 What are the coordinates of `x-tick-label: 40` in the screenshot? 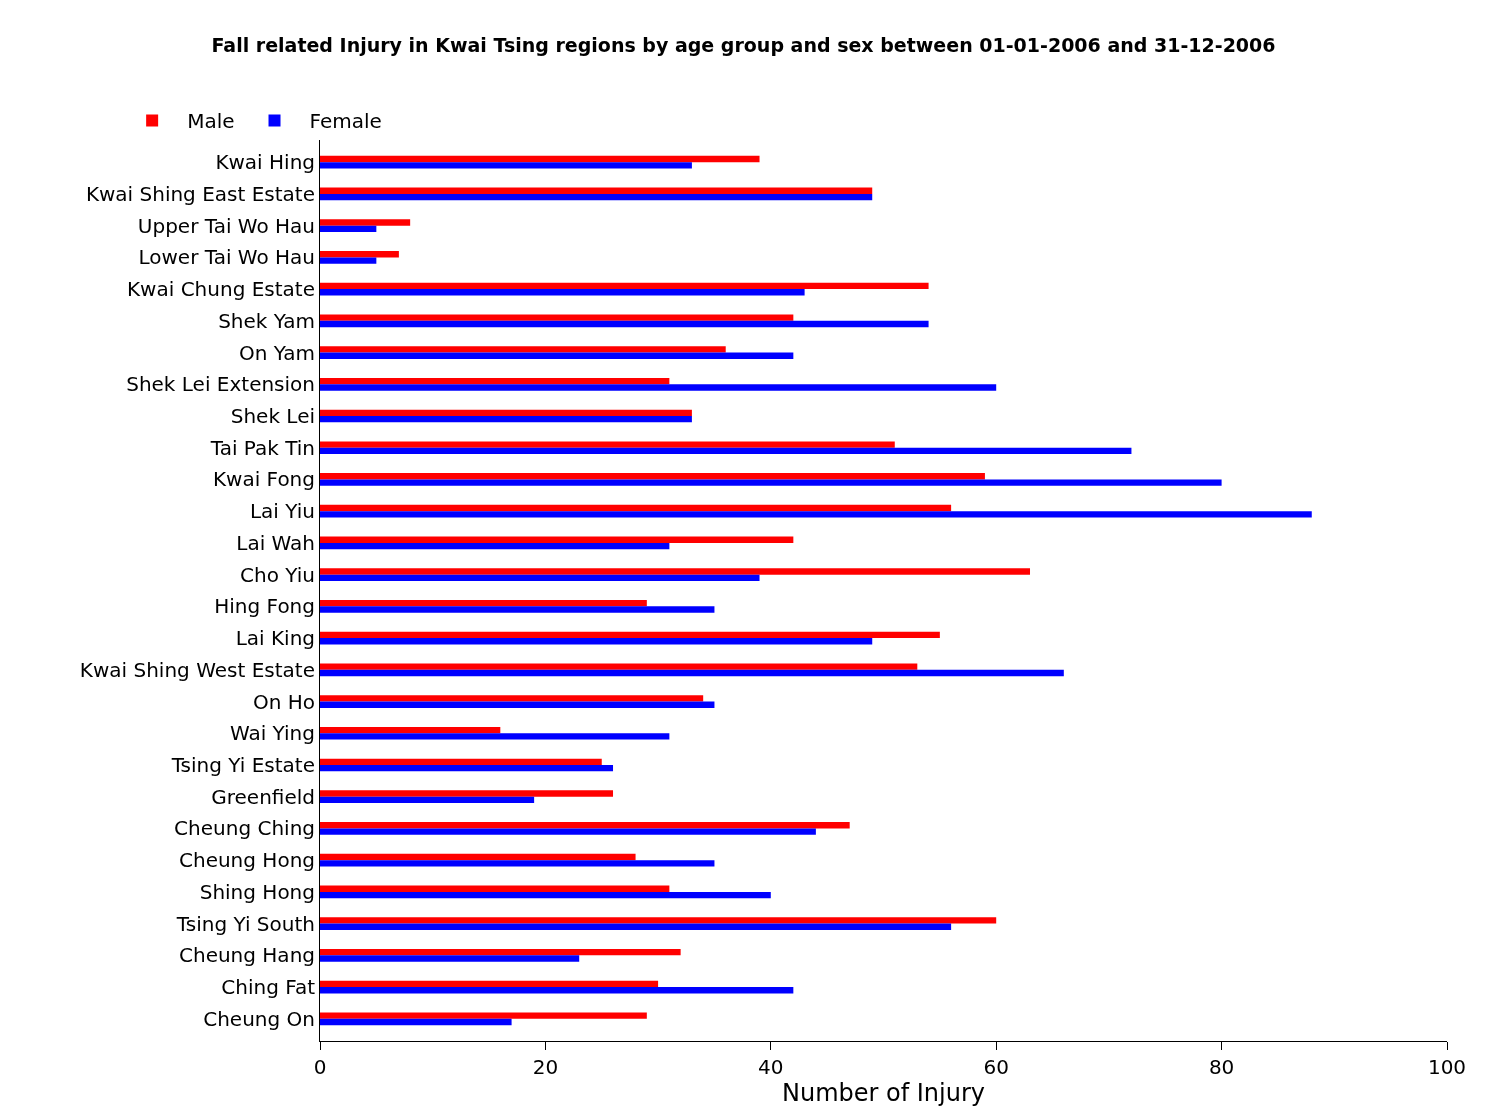 It's located at (771, 1067).